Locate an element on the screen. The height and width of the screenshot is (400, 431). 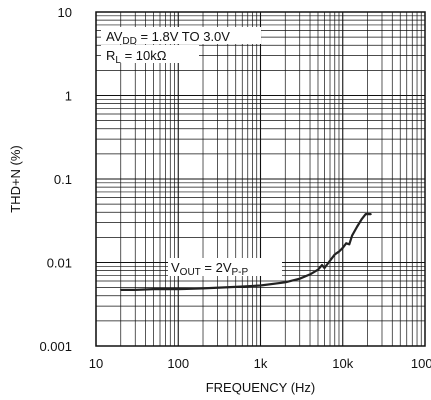
annotation-load-bg is located at coordinates (150, 54).